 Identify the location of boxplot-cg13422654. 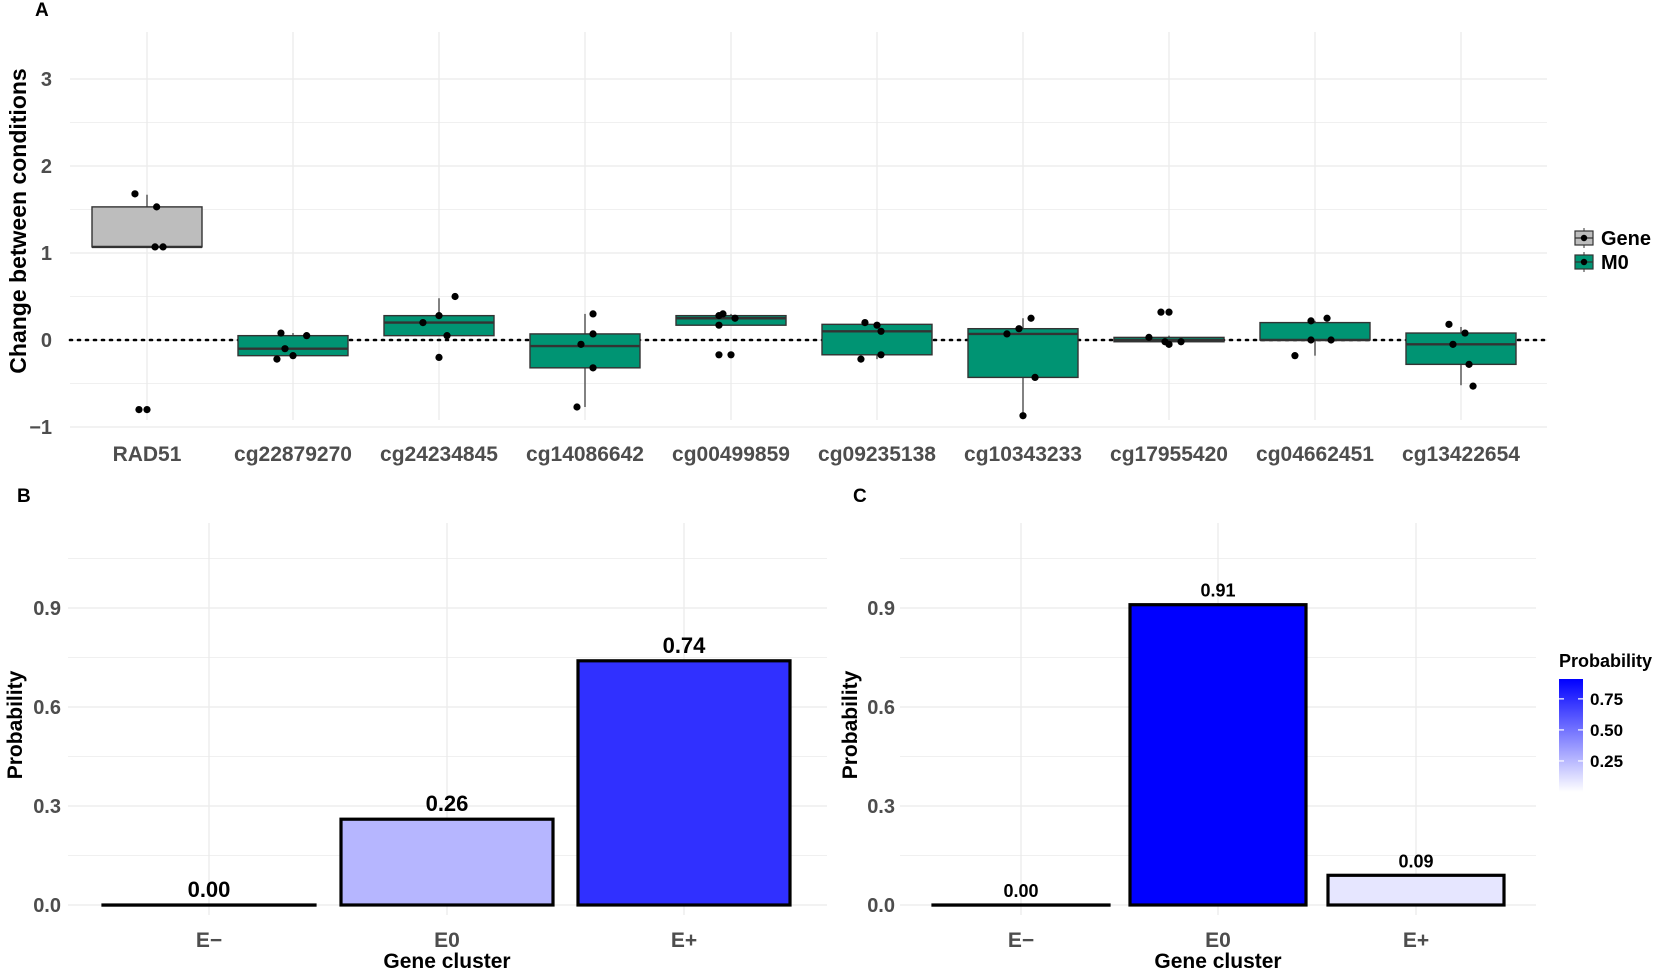
(1461, 355).